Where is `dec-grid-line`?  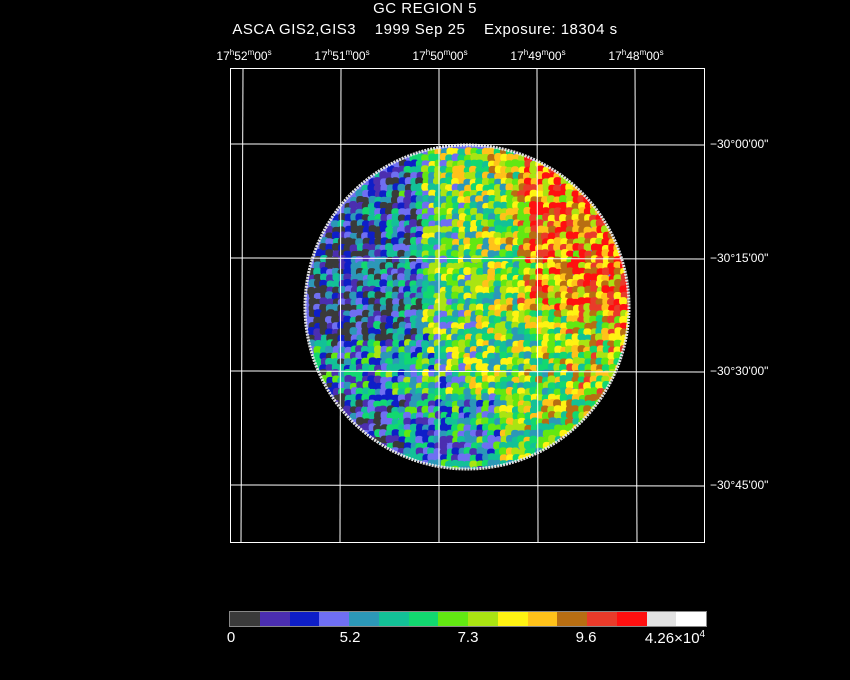
dec-grid-line is located at coordinates (467, 485).